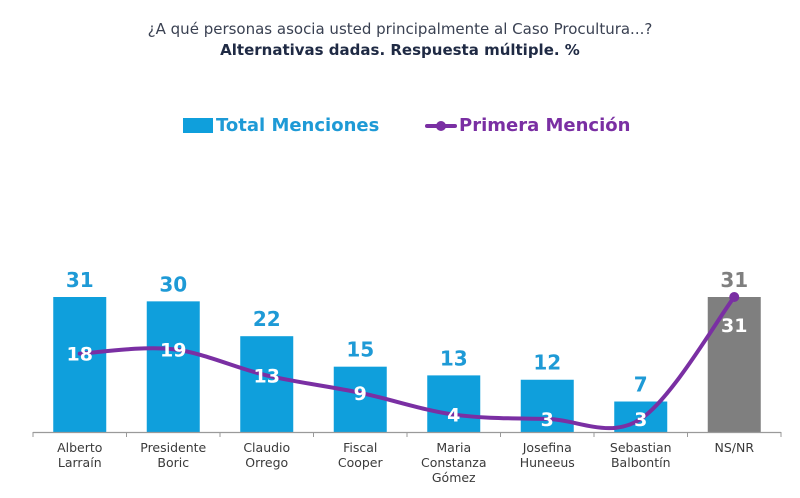 The width and height of the screenshot is (800, 498). Describe the element at coordinates (298, 125) in the screenshot. I see `legend-label-total-menciones: Total Menciones` at that location.